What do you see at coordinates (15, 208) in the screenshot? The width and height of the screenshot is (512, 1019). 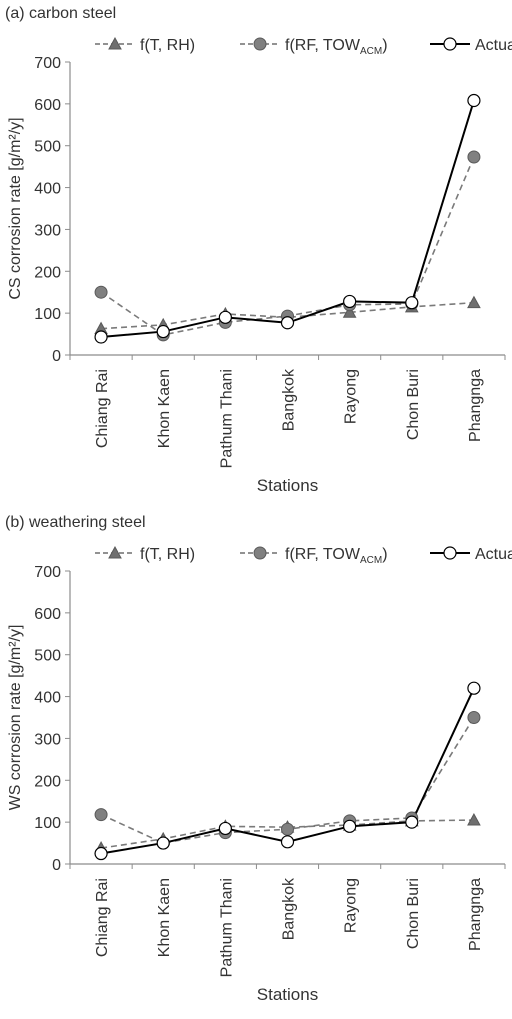 I see `y-axis-title: CS corrosion rate [g/m²/y]` at bounding box center [15, 208].